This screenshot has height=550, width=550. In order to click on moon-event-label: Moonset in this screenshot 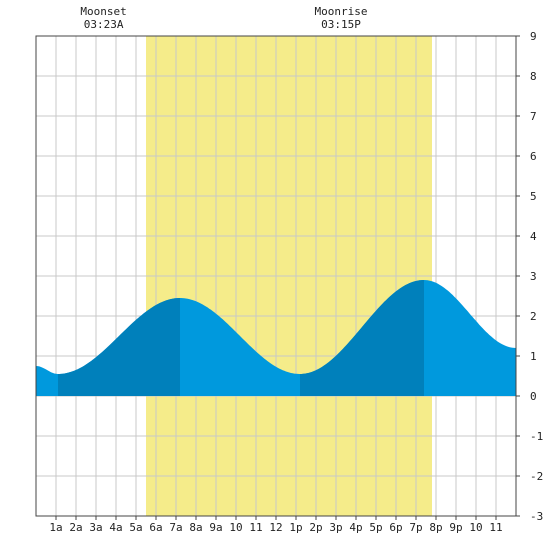, I will do `click(103, 11)`.